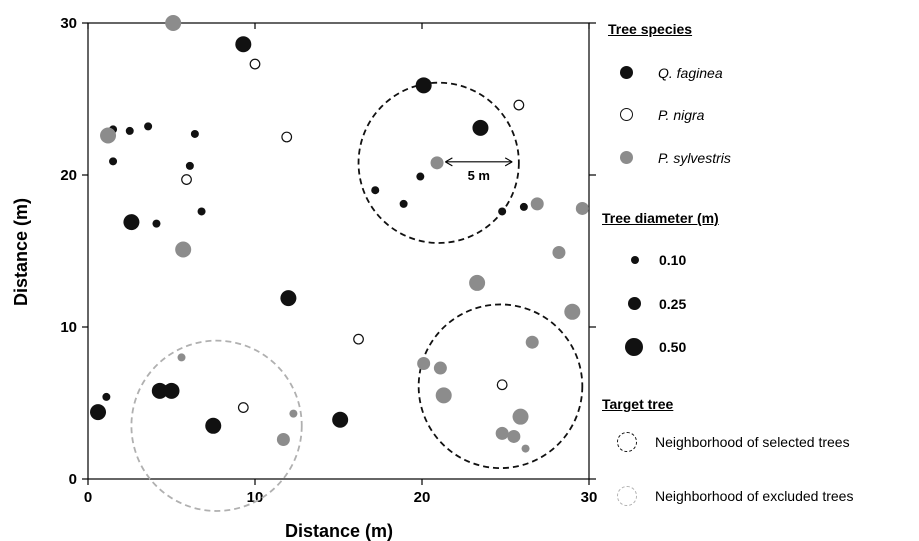  What do you see at coordinates (752, 442) in the screenshot?
I see `legend-label-selected: Neighborhood of selected trees` at bounding box center [752, 442].